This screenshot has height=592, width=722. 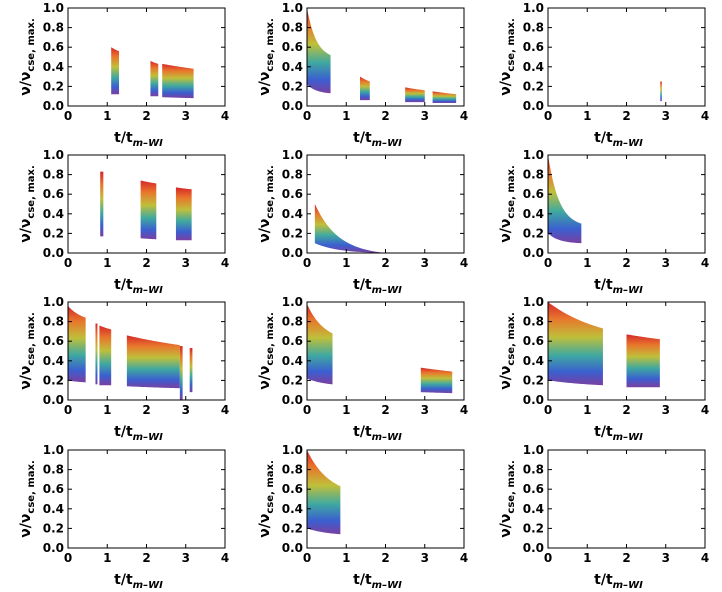 What do you see at coordinates (53, 400) in the screenshot?
I see `panel-7-ytick-label: 0.0` at bounding box center [53, 400].